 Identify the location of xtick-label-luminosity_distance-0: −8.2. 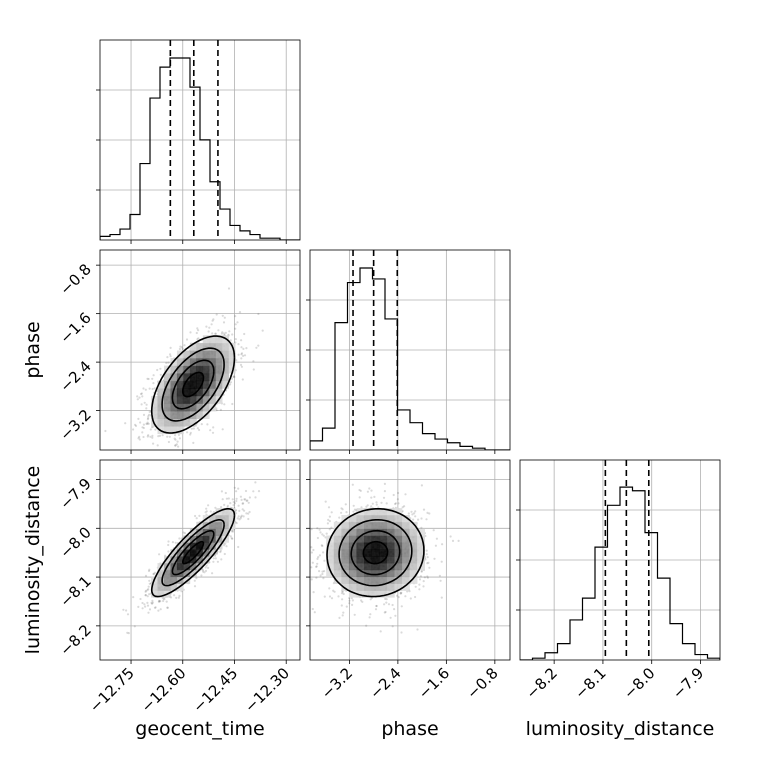
(541, 683).